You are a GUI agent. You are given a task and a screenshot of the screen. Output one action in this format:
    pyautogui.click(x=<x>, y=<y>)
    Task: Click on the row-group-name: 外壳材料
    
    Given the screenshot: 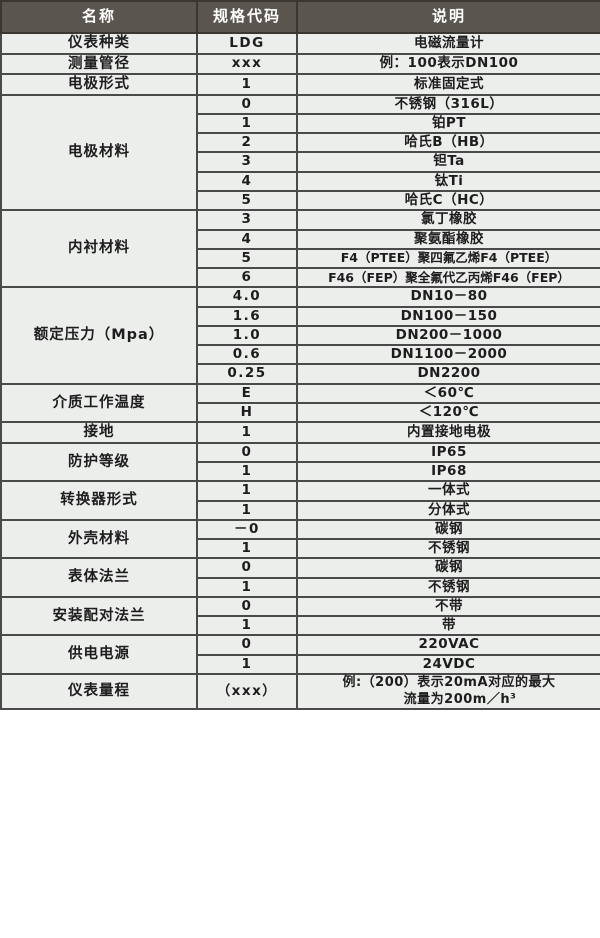 What is the action you would take?
    pyautogui.click(x=99, y=539)
    